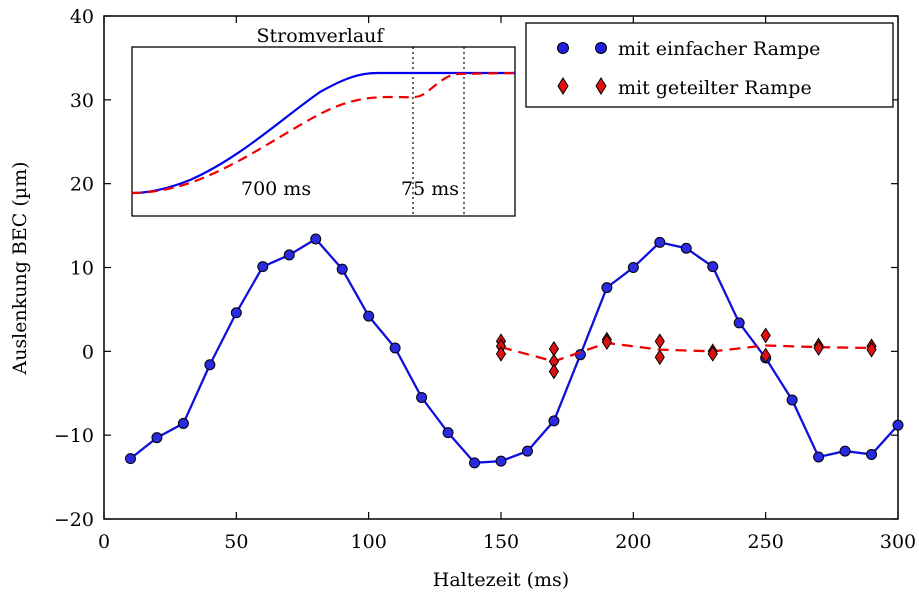 The image size is (919, 595). I want to click on inset: Stromverlauf 700 ms 75 ms, so click(323, 121).